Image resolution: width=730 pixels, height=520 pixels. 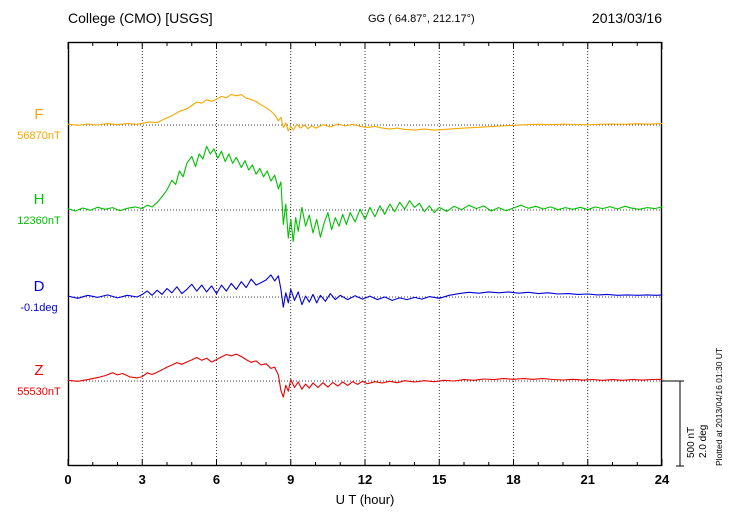 I want to click on scale-bar-deg-label: 2.0 deg, so click(x=703, y=441).